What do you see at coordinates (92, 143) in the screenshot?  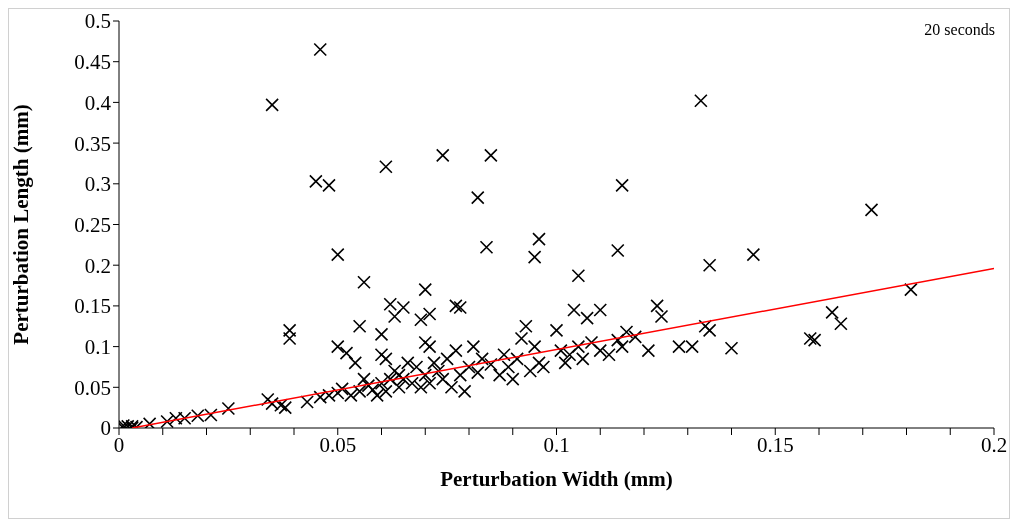 I see `y-tick-label: 0.35` at bounding box center [92, 143].